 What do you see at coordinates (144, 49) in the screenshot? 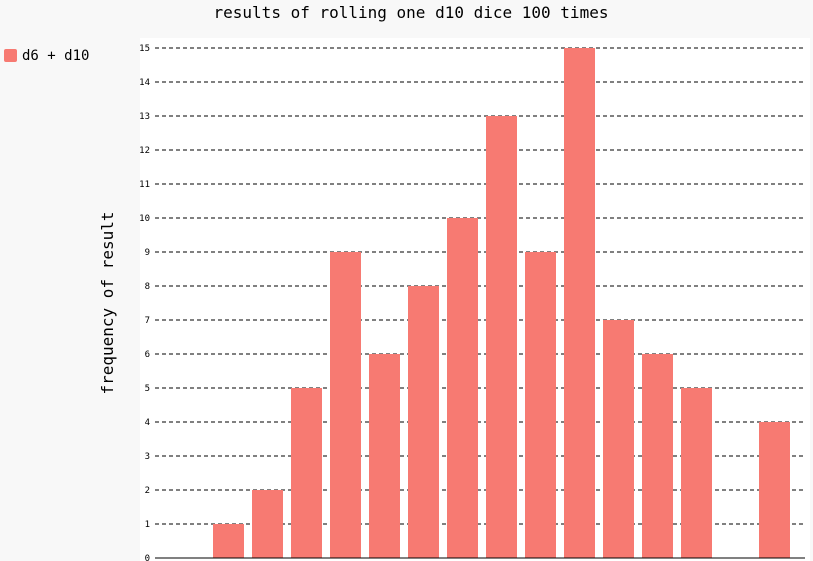
I see `y-tick-label: 15` at bounding box center [144, 49].